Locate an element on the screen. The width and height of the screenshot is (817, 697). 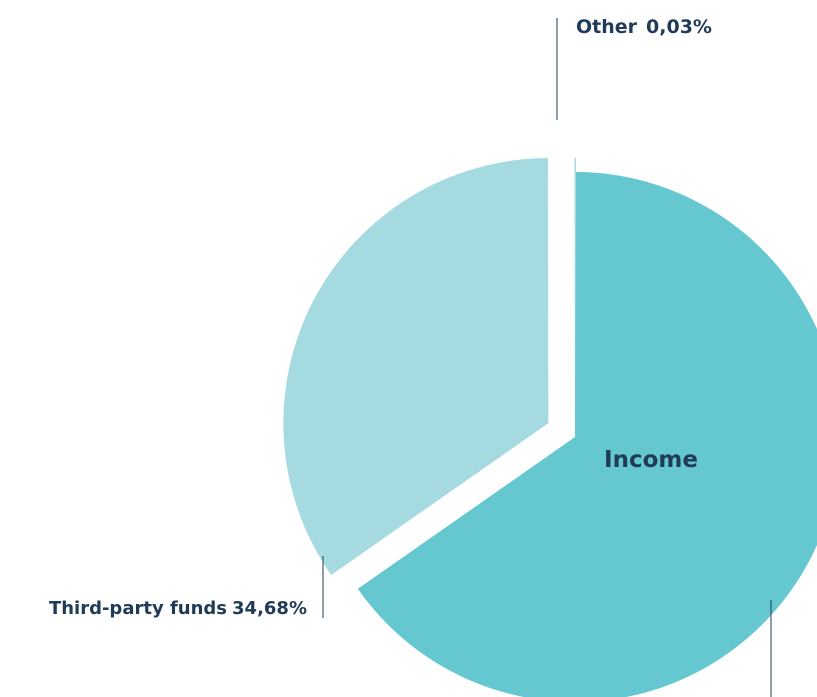
slice-other is located at coordinates (575, 290).